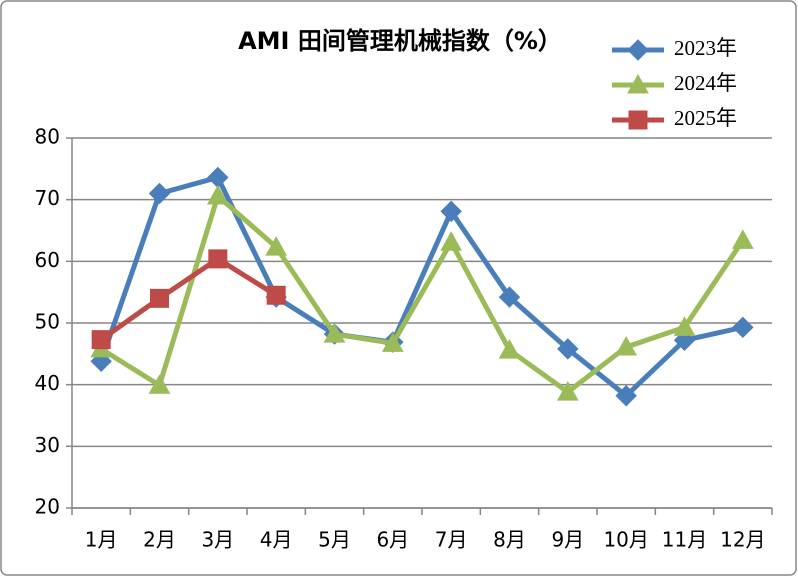  Describe the element at coordinates (47, 383) in the screenshot. I see `y-tick-label: 40` at that location.